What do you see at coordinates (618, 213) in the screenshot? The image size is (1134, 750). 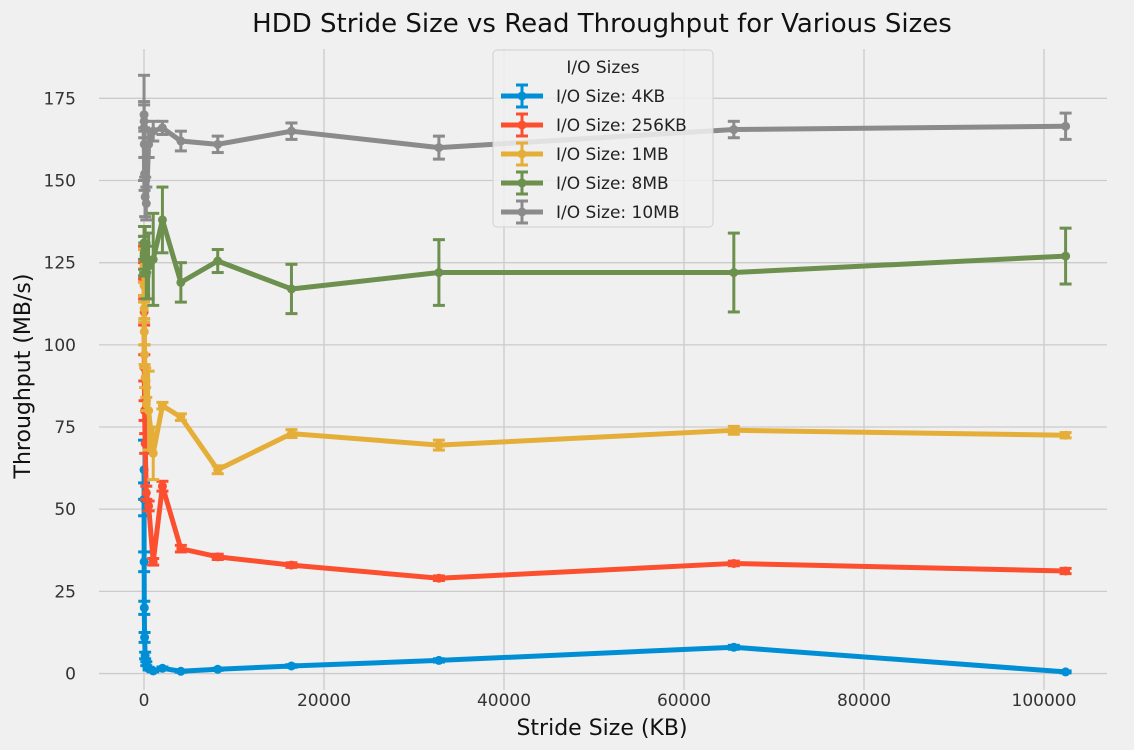 I see `legend-label: I/O Size: 10MB` at bounding box center [618, 213].